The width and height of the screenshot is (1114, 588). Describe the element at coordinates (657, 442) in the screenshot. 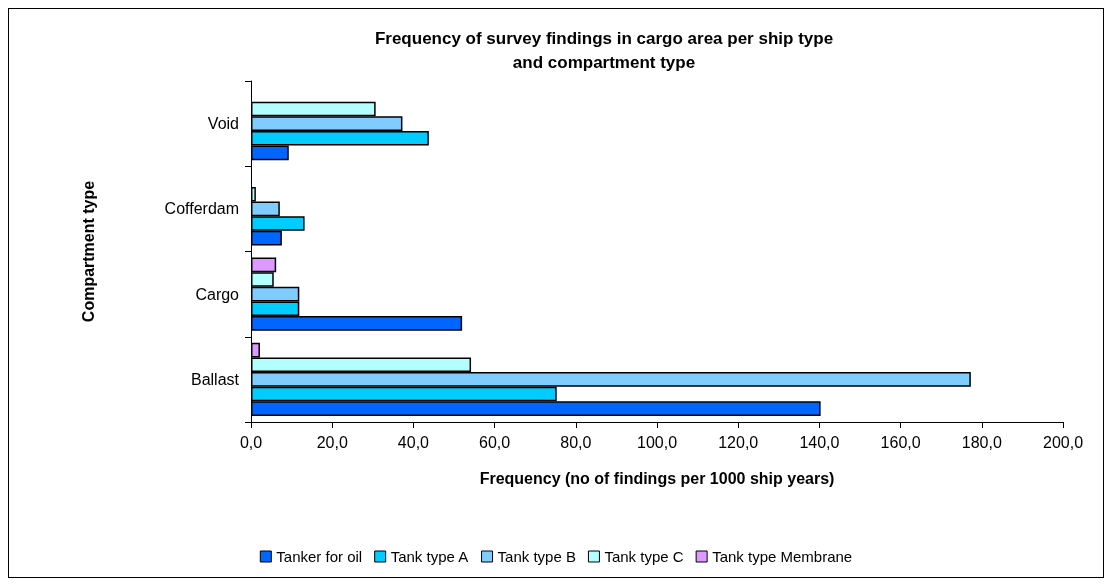

I see `x-tick-label: 100,0` at that location.